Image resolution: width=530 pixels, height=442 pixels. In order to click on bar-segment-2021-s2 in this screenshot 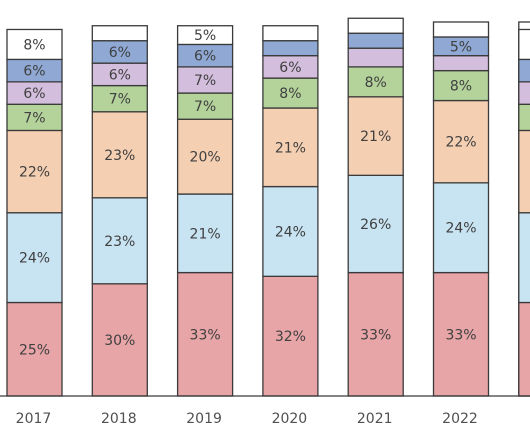, I will do `click(375, 224)`.